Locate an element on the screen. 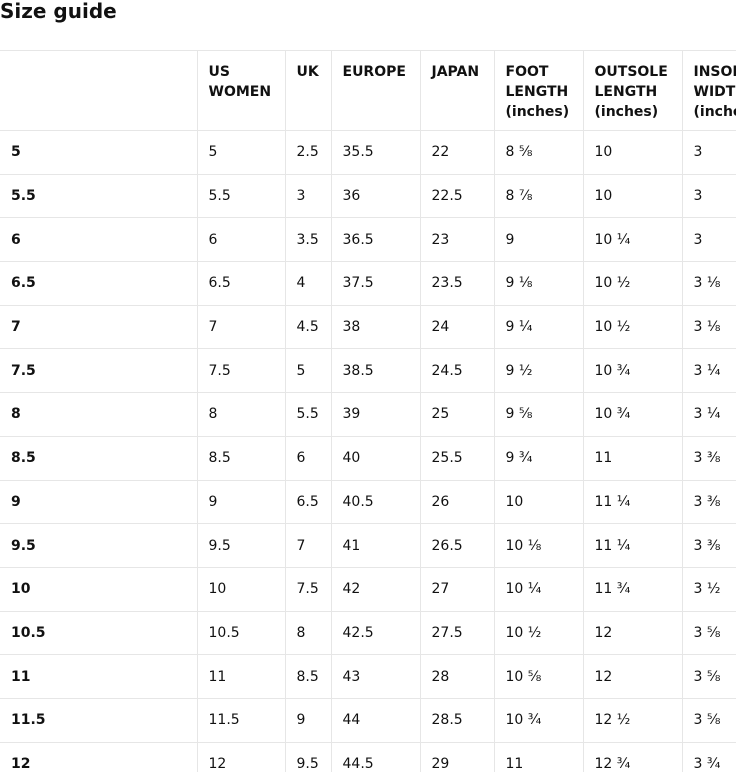 This screenshot has width=736, height=772. header-cell: INSOLE WIDTH (inches) is located at coordinates (708, 90).